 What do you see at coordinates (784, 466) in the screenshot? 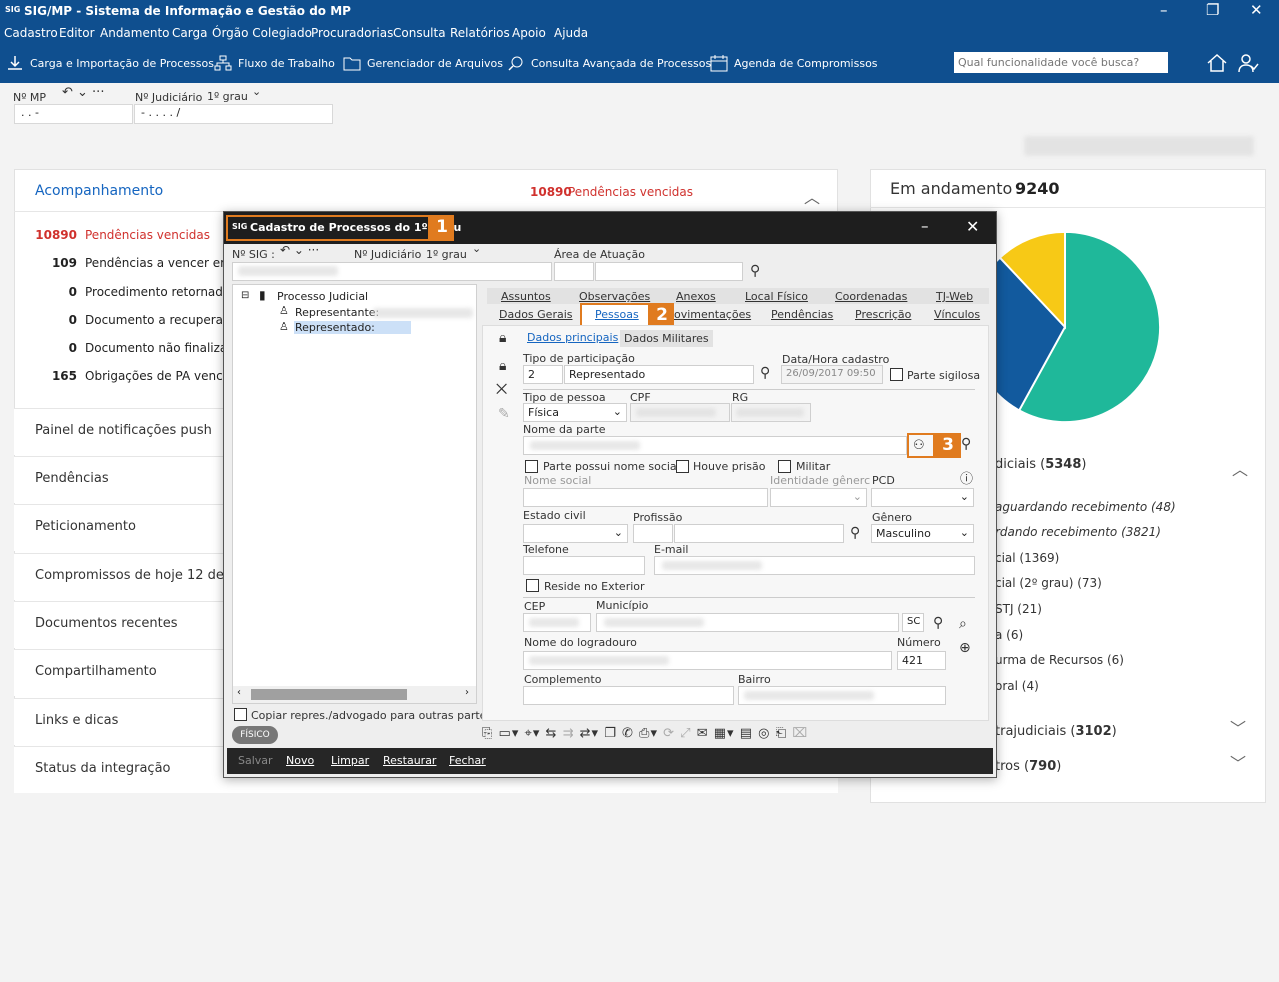
I see `militar-checkbox` at bounding box center [784, 466].